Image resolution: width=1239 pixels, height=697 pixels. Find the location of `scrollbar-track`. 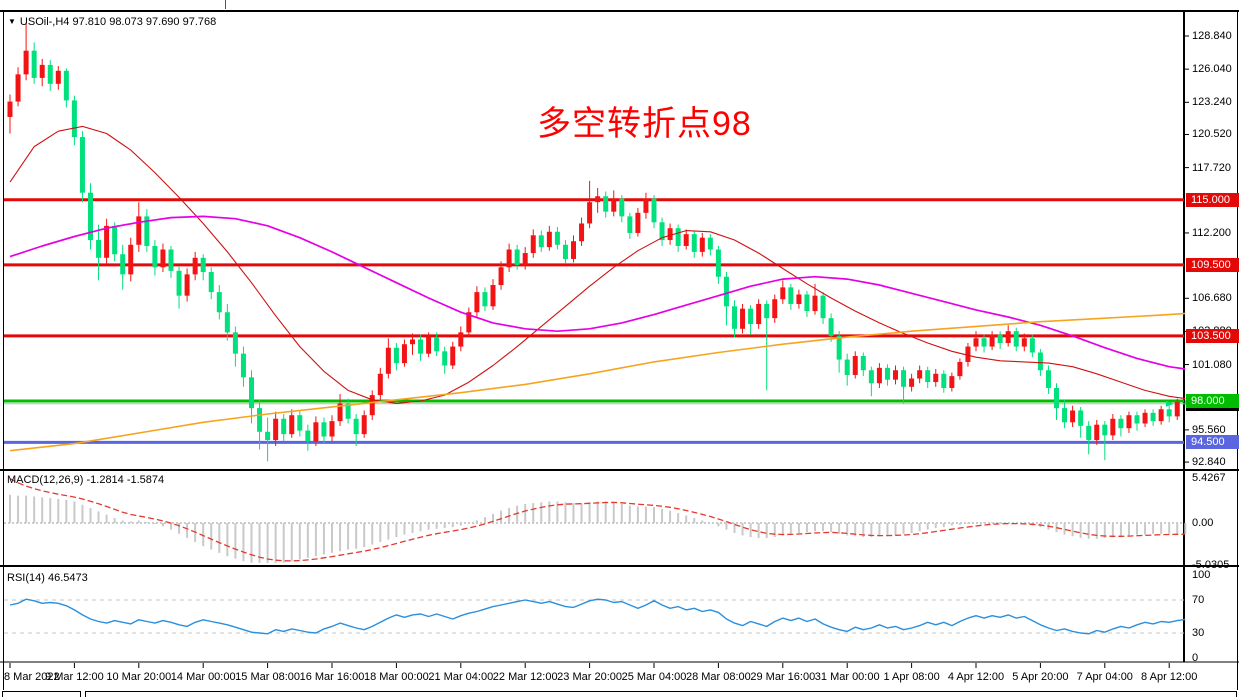

scrollbar-track is located at coordinates (661, 694).